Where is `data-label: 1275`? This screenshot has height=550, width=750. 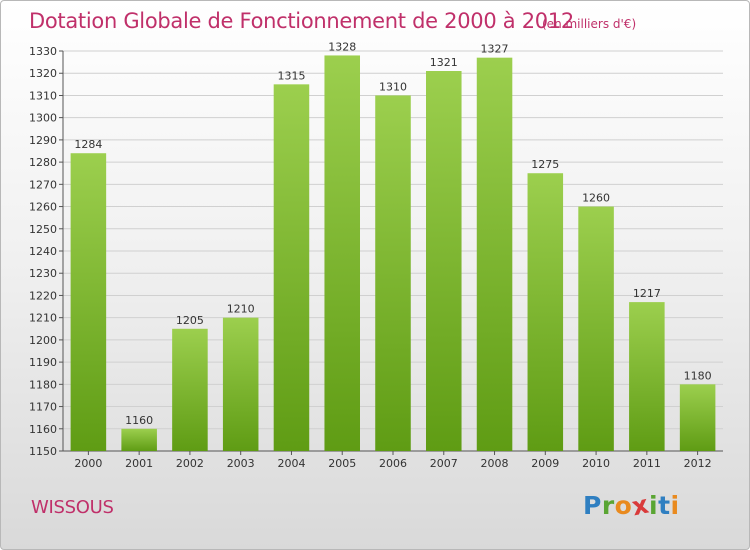
data-label: 1275 is located at coordinates (545, 164).